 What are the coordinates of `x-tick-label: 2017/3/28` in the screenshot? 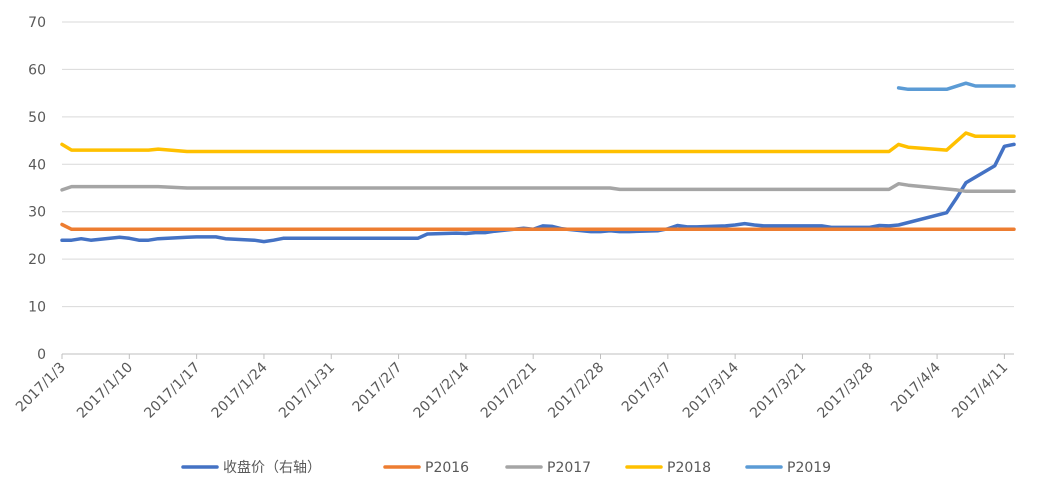 It's located at (846, 391).